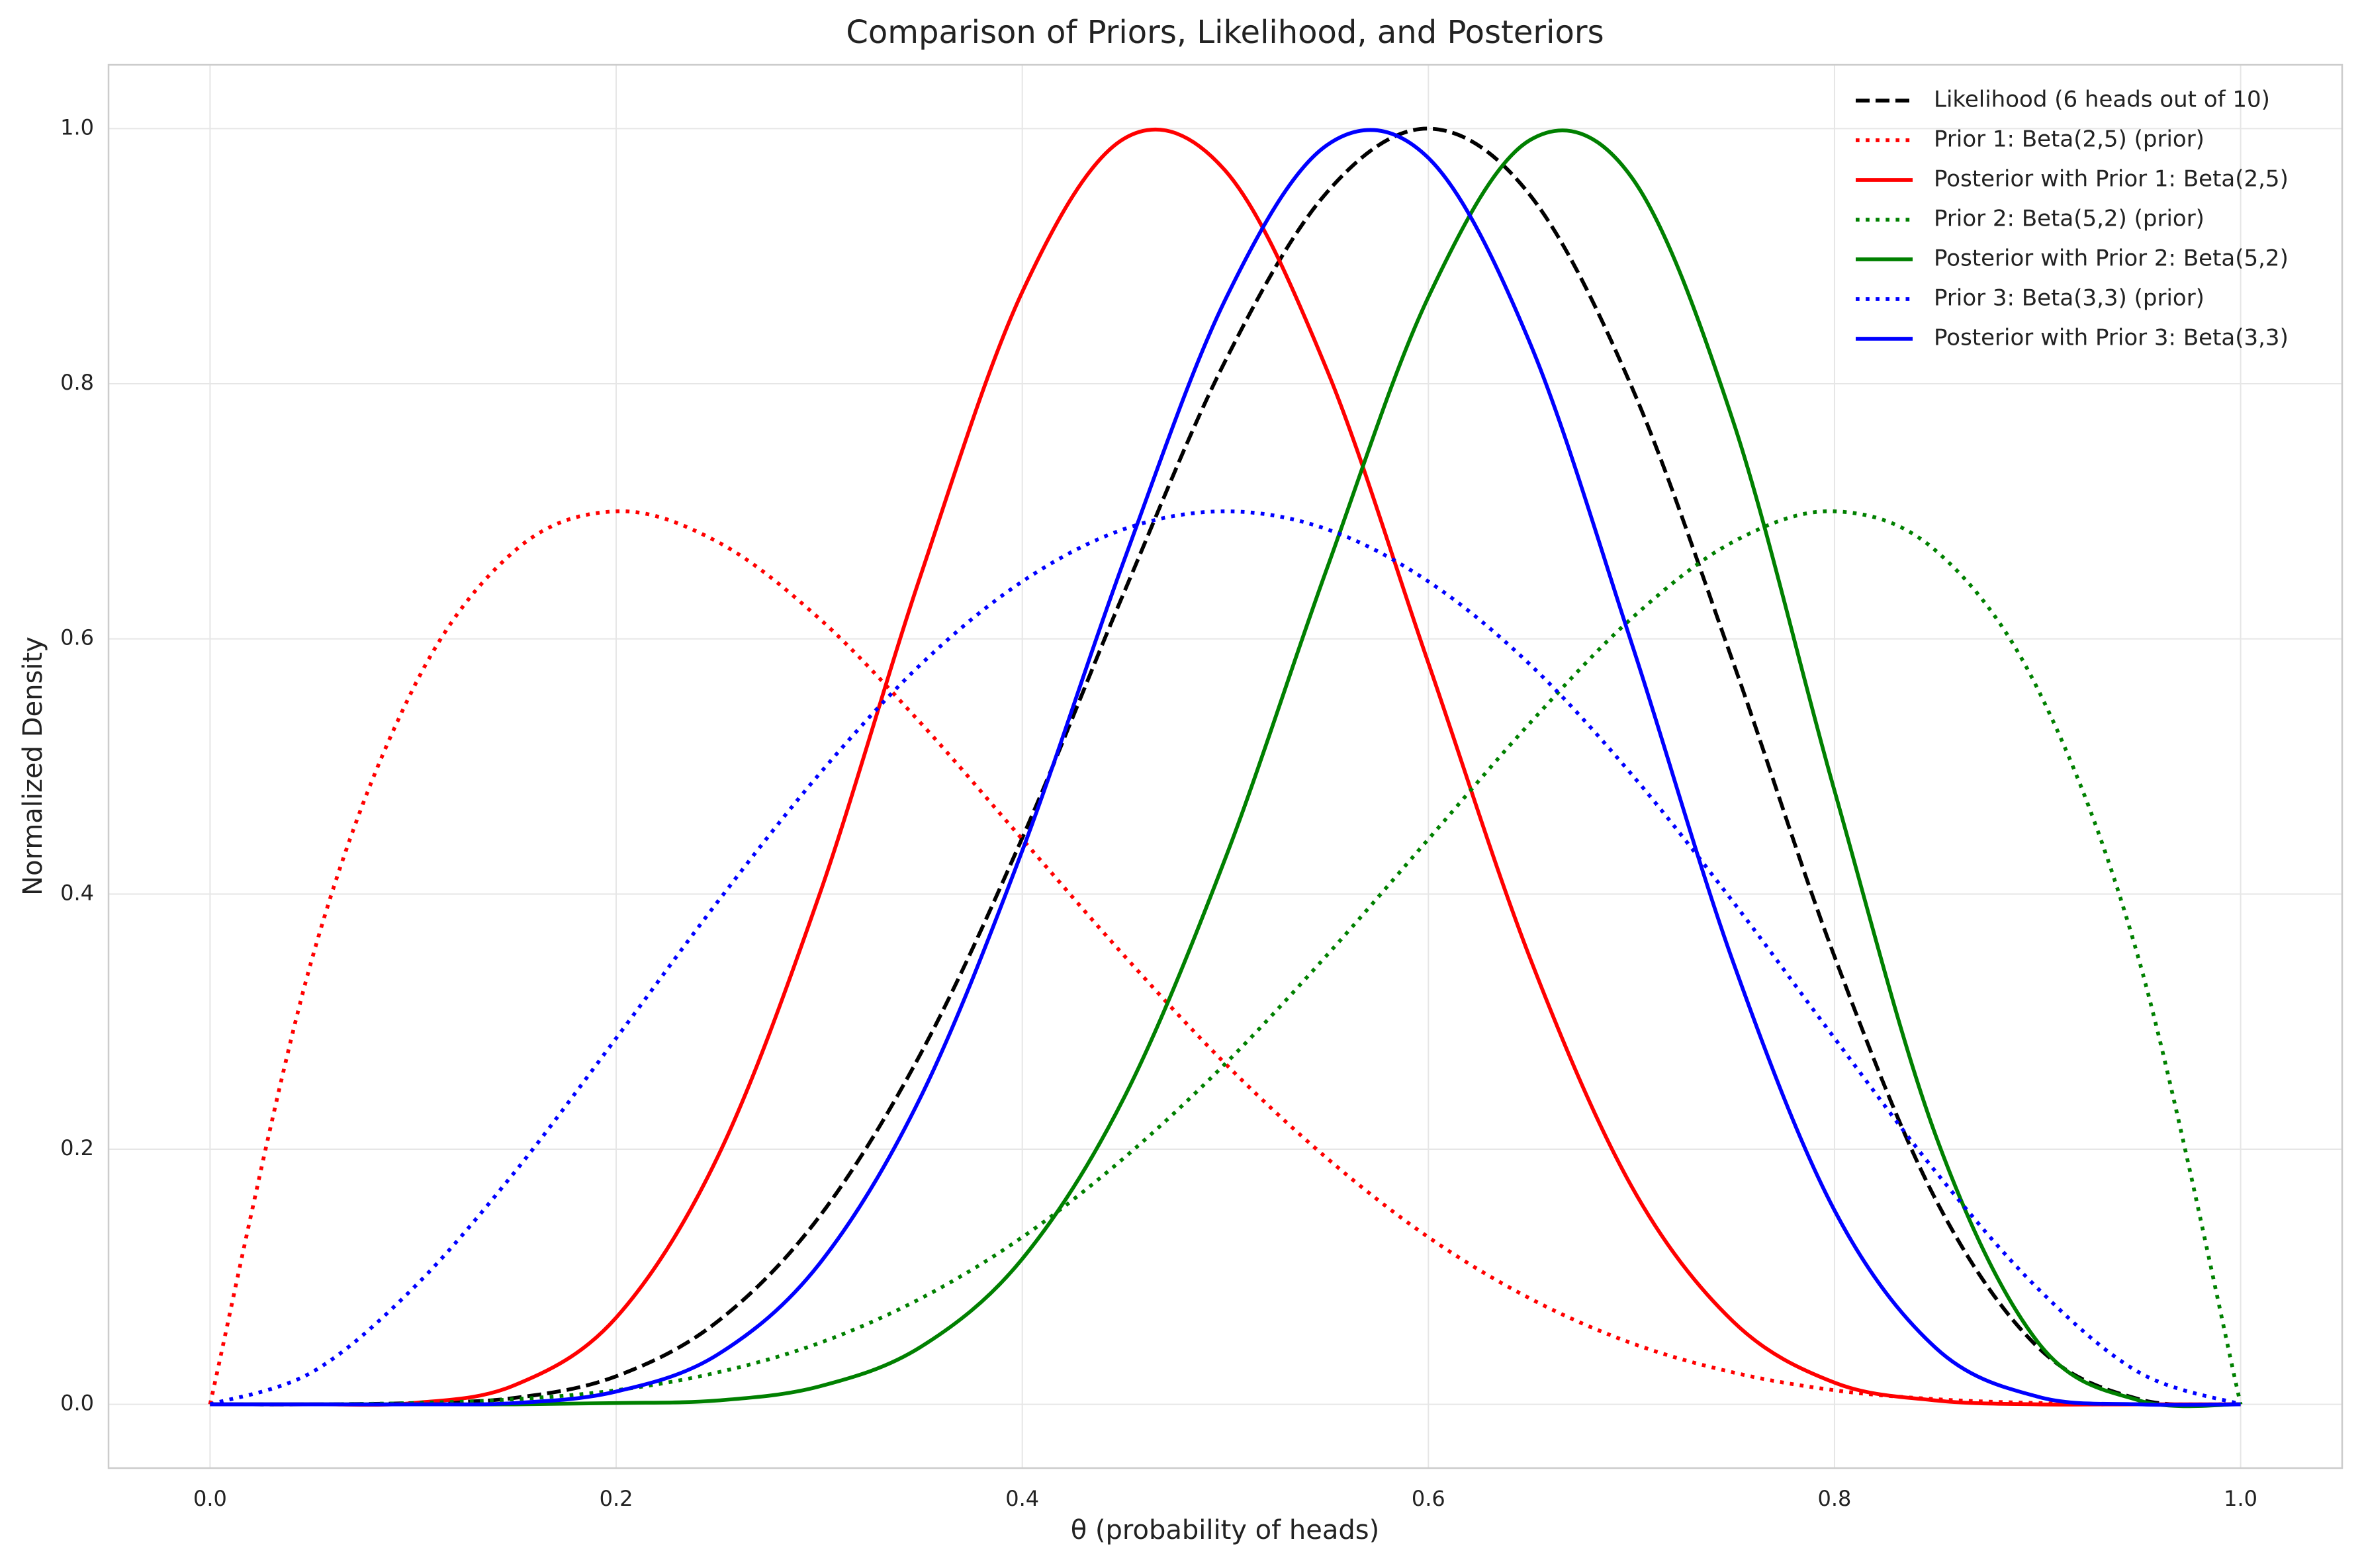  What do you see at coordinates (616, 1499) in the screenshot?
I see `x-tick-label: 0.2` at bounding box center [616, 1499].